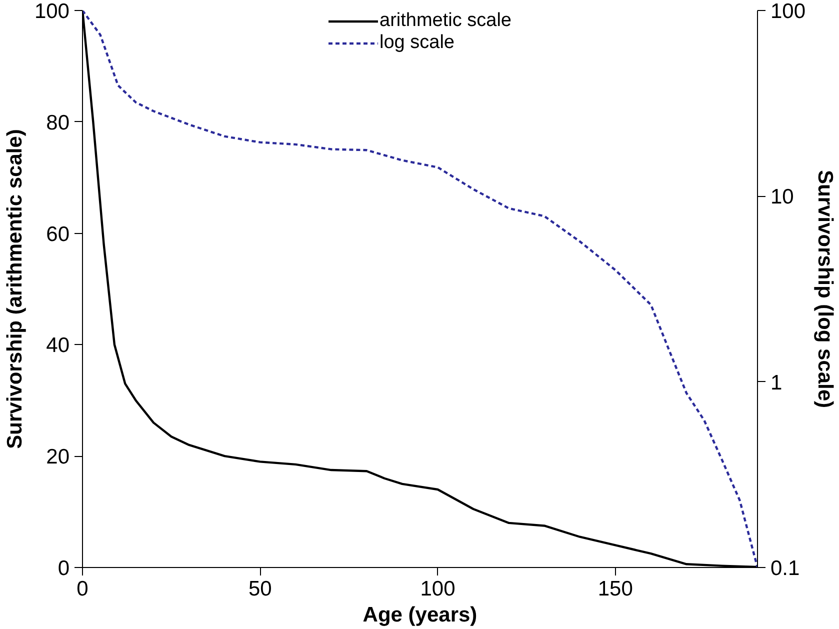 The image size is (839, 629). I want to click on x-tick-label: 150, so click(615, 589).